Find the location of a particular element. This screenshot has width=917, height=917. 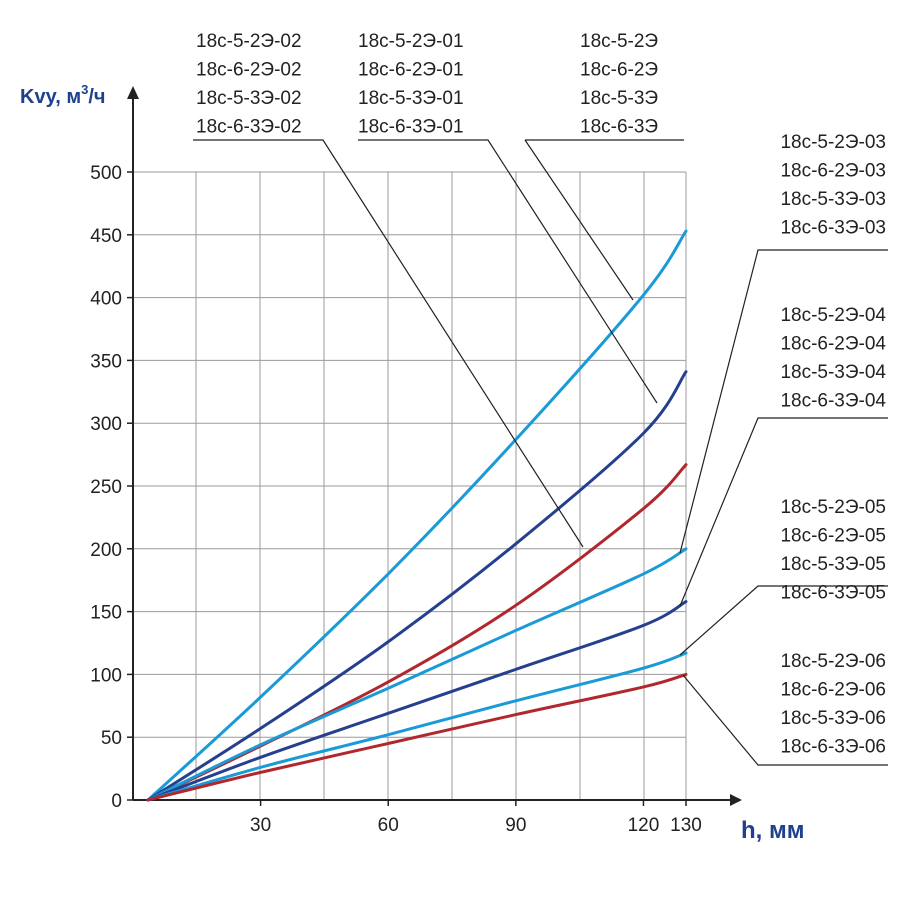

y-tick-label: 500 is located at coordinates (106, 173).